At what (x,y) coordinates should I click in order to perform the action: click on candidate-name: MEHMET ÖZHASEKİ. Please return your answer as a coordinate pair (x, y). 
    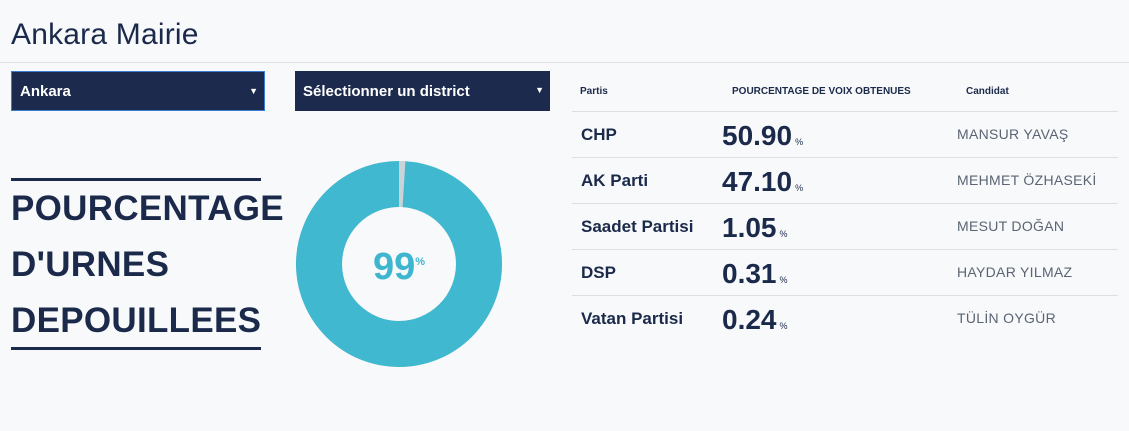
    Looking at the image, I should click on (1027, 180).